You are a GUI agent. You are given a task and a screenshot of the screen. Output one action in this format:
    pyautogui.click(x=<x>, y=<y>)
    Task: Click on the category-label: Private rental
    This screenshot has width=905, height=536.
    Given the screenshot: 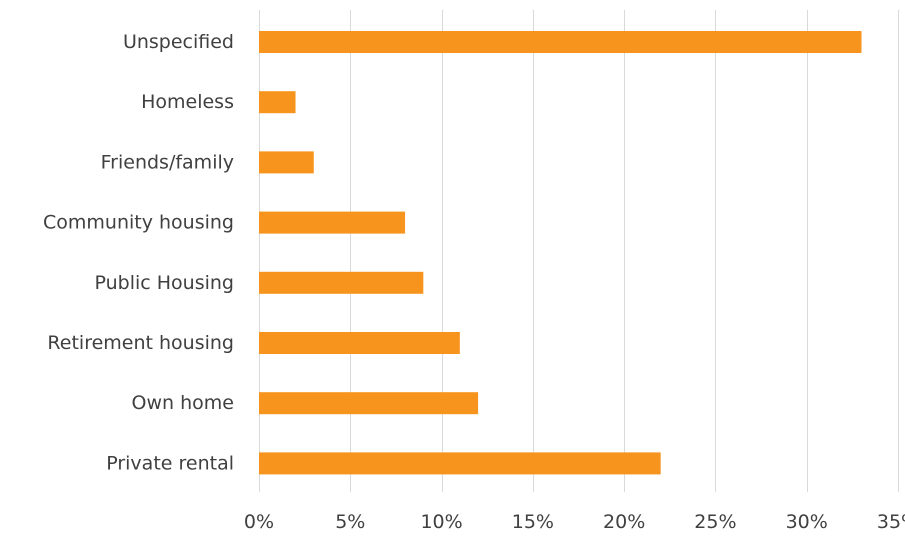 What is the action you would take?
    pyautogui.click(x=170, y=463)
    